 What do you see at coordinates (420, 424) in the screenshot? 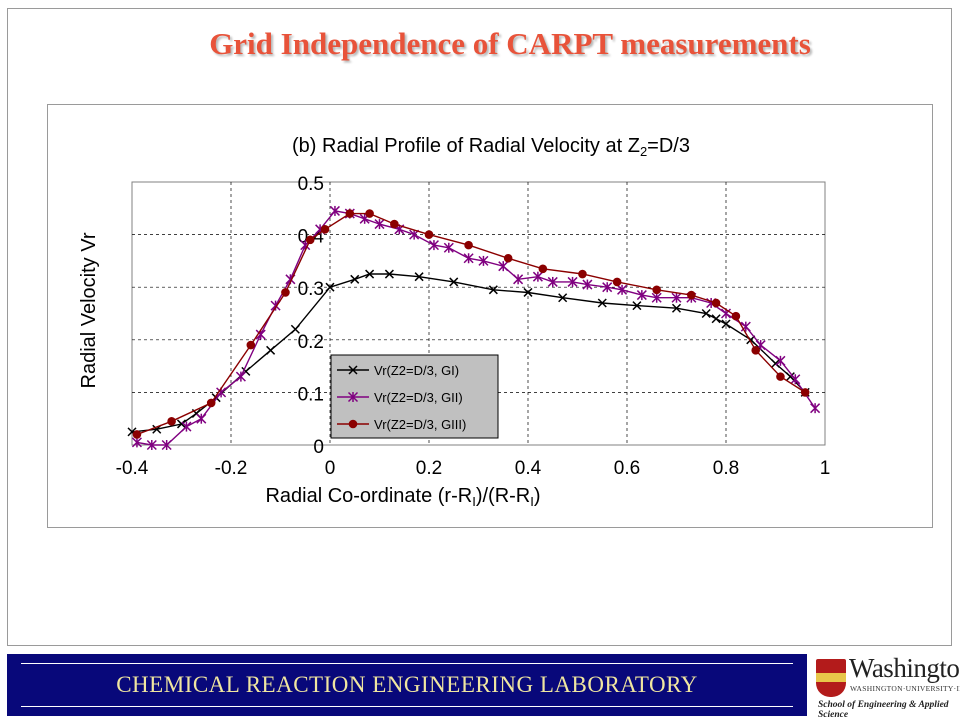
I see `legend-label: Vr(Z2=D/3, GIII)` at bounding box center [420, 424].